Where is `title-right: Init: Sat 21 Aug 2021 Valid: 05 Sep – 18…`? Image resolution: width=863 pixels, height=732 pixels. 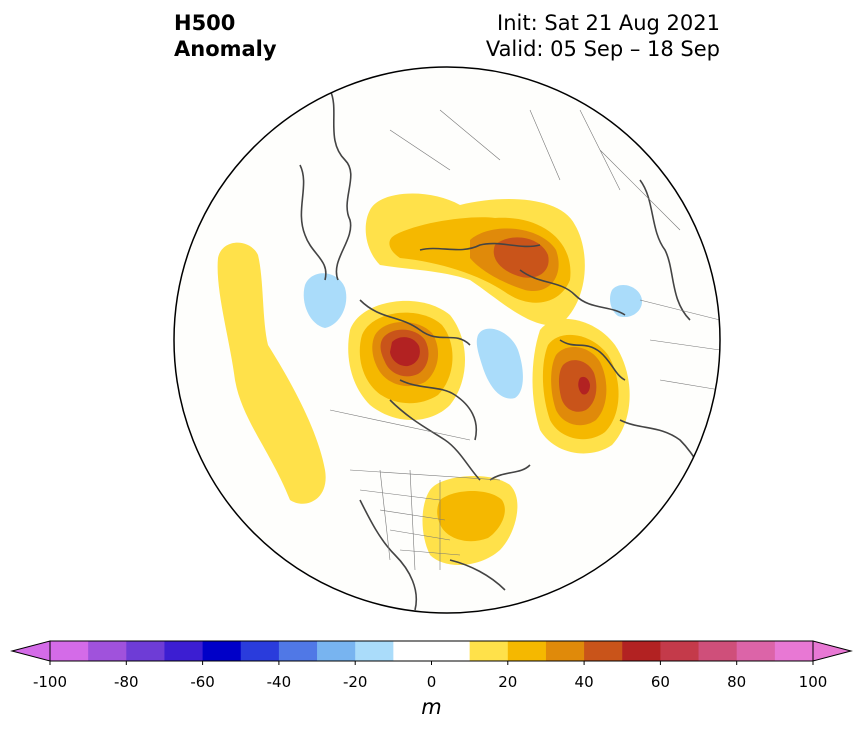
title-right: Init: Sat 21 Aug 2021 Valid: 05 Sep – 18… is located at coordinates (603, 36).